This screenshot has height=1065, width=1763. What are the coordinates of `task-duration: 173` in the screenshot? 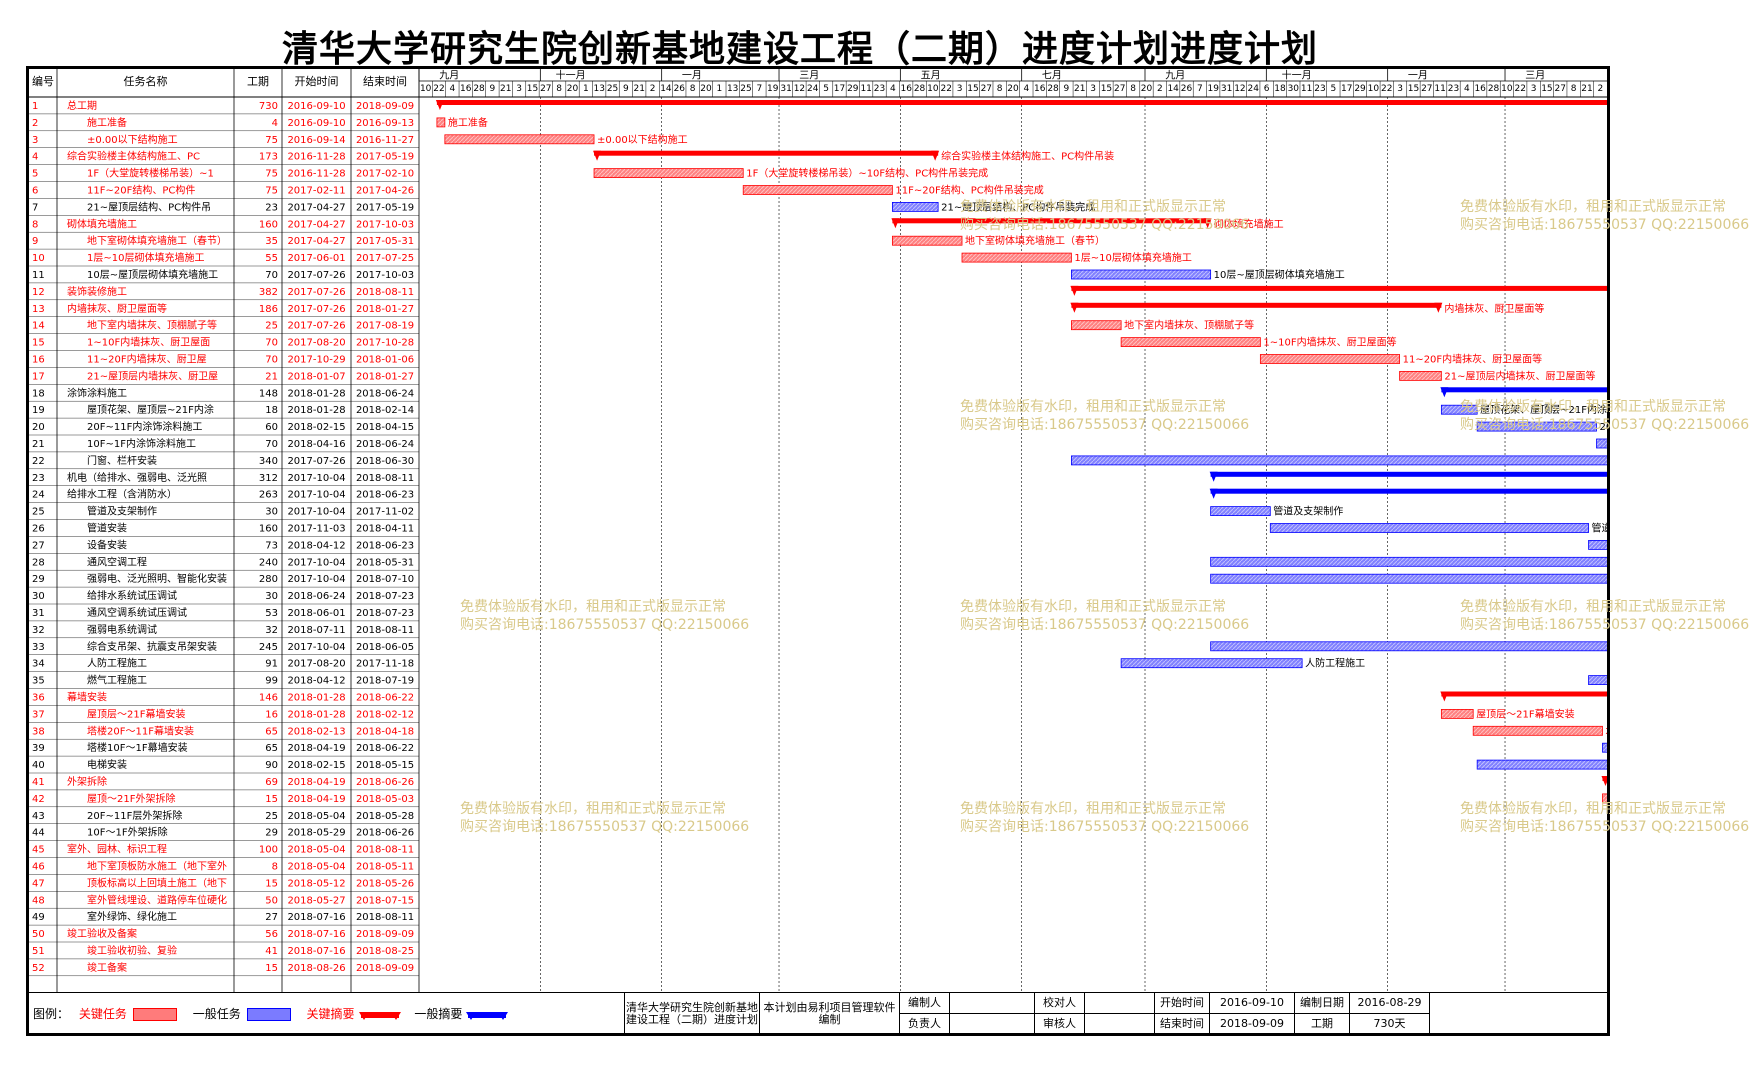 It's located at (268, 157).